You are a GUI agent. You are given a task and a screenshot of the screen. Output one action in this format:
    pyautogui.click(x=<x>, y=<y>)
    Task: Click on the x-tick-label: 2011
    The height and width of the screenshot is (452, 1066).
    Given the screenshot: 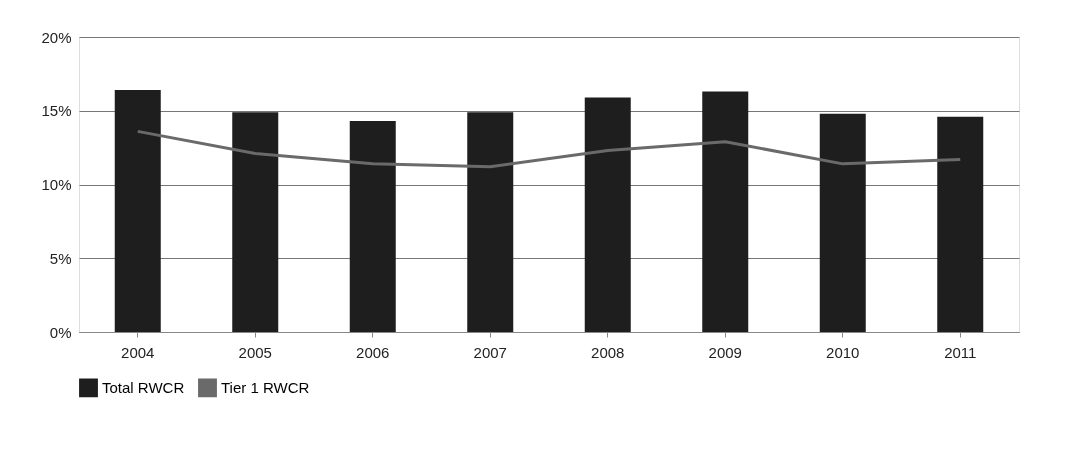 What is the action you would take?
    pyautogui.click(x=960, y=352)
    